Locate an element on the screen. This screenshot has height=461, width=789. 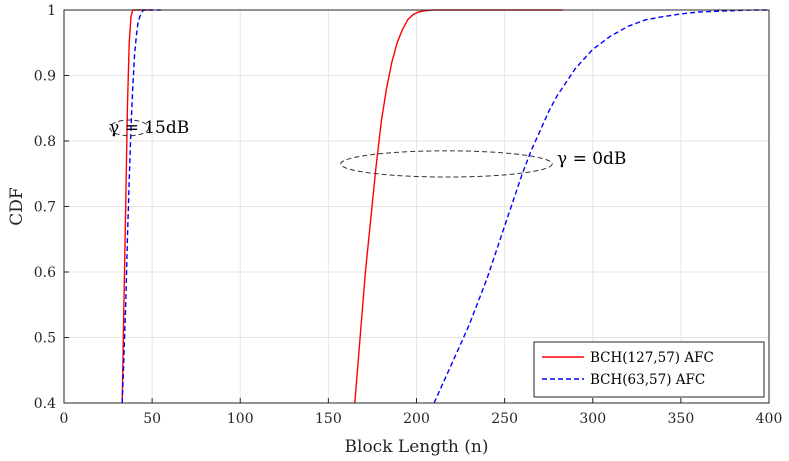
x-tick-label: 50 is located at coordinates (152, 419).